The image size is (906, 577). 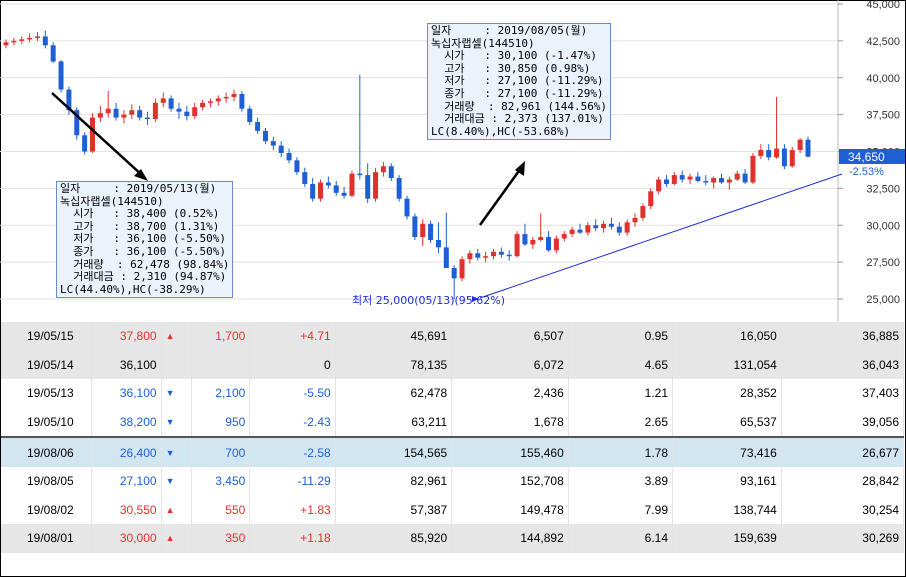 What do you see at coordinates (221, 510) in the screenshot?
I see `cell-diff: 550` at bounding box center [221, 510].